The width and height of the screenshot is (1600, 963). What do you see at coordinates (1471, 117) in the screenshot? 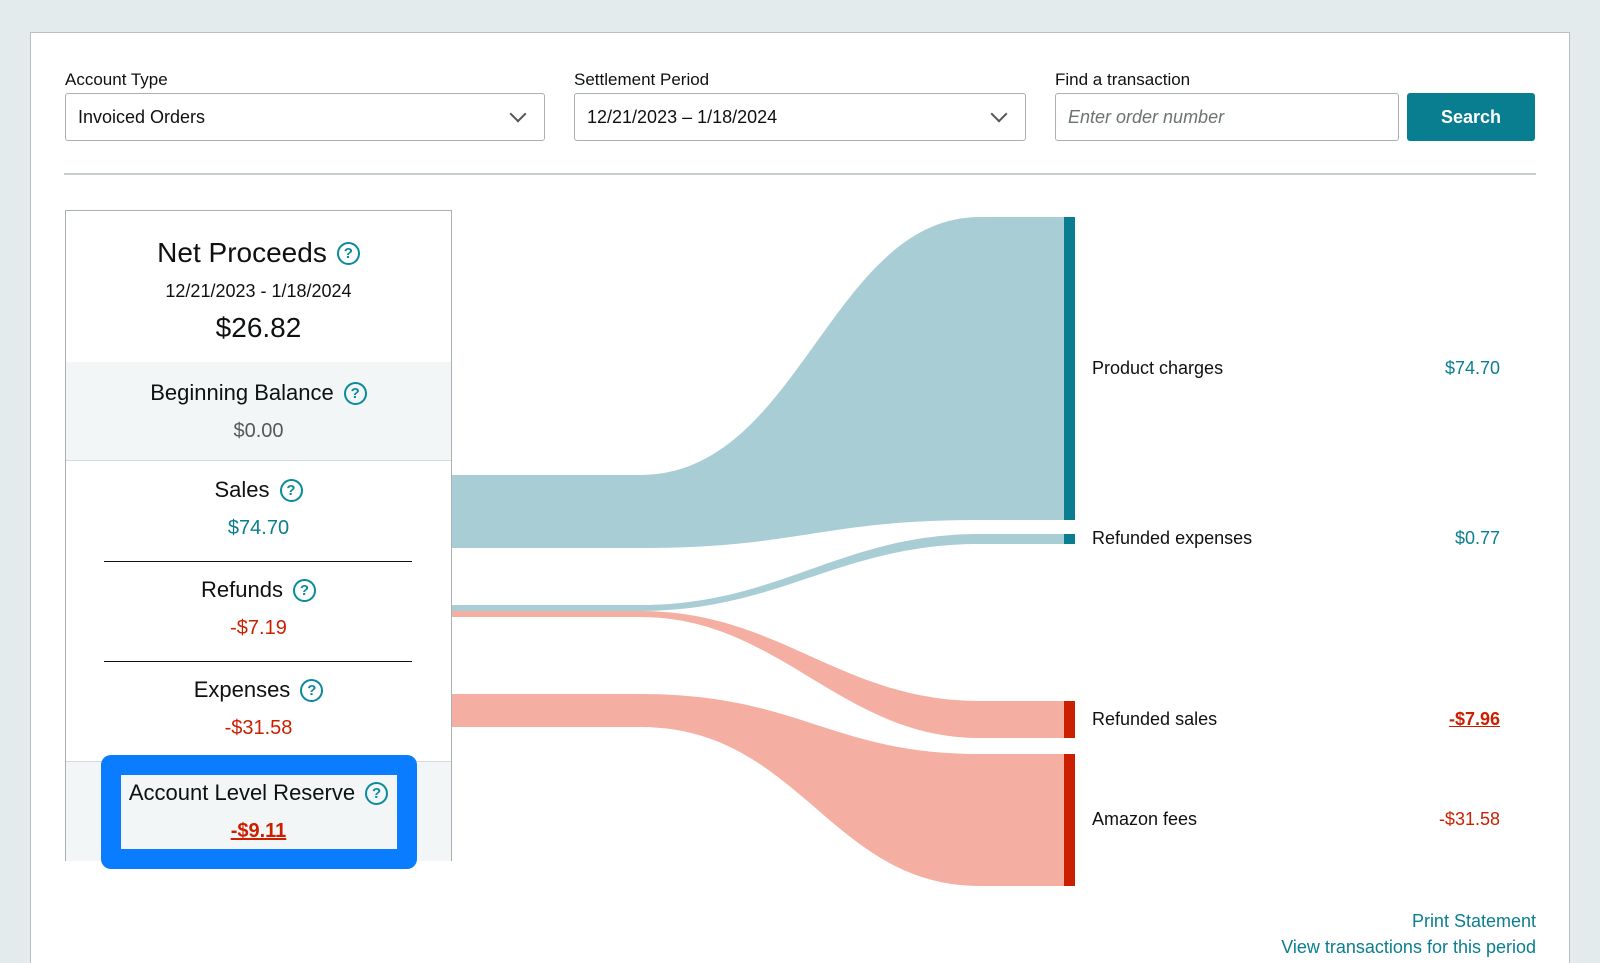
I see `search-button: Search` at bounding box center [1471, 117].